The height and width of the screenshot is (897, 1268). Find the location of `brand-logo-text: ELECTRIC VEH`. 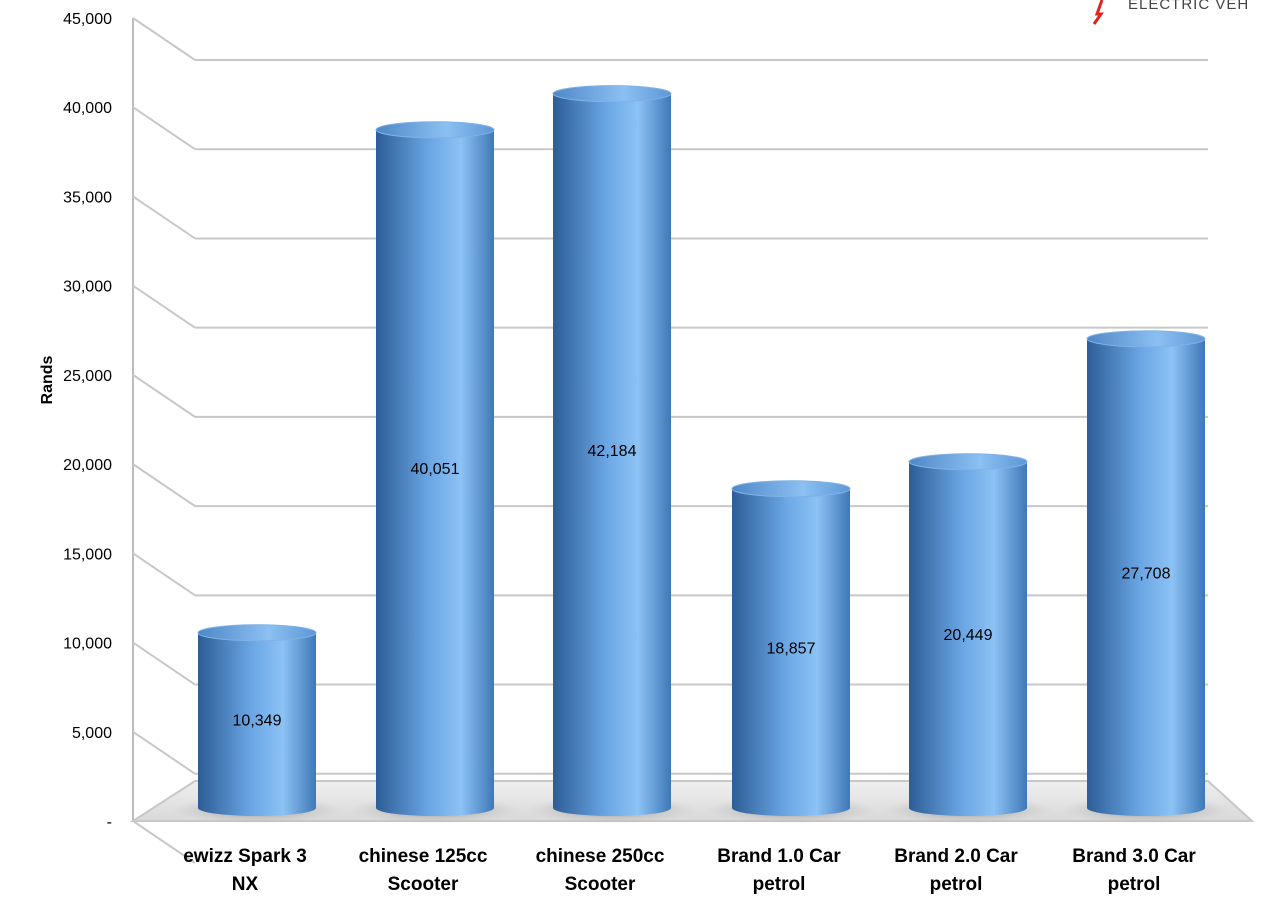

brand-logo-text: ELECTRIC VEH is located at coordinates (1188, 6).